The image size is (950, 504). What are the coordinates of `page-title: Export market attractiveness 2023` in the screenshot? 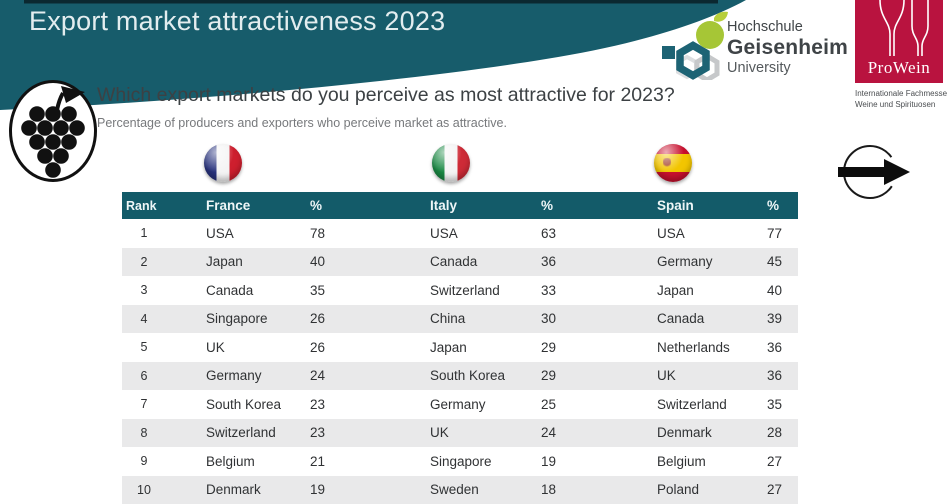 It's located at (237, 21).